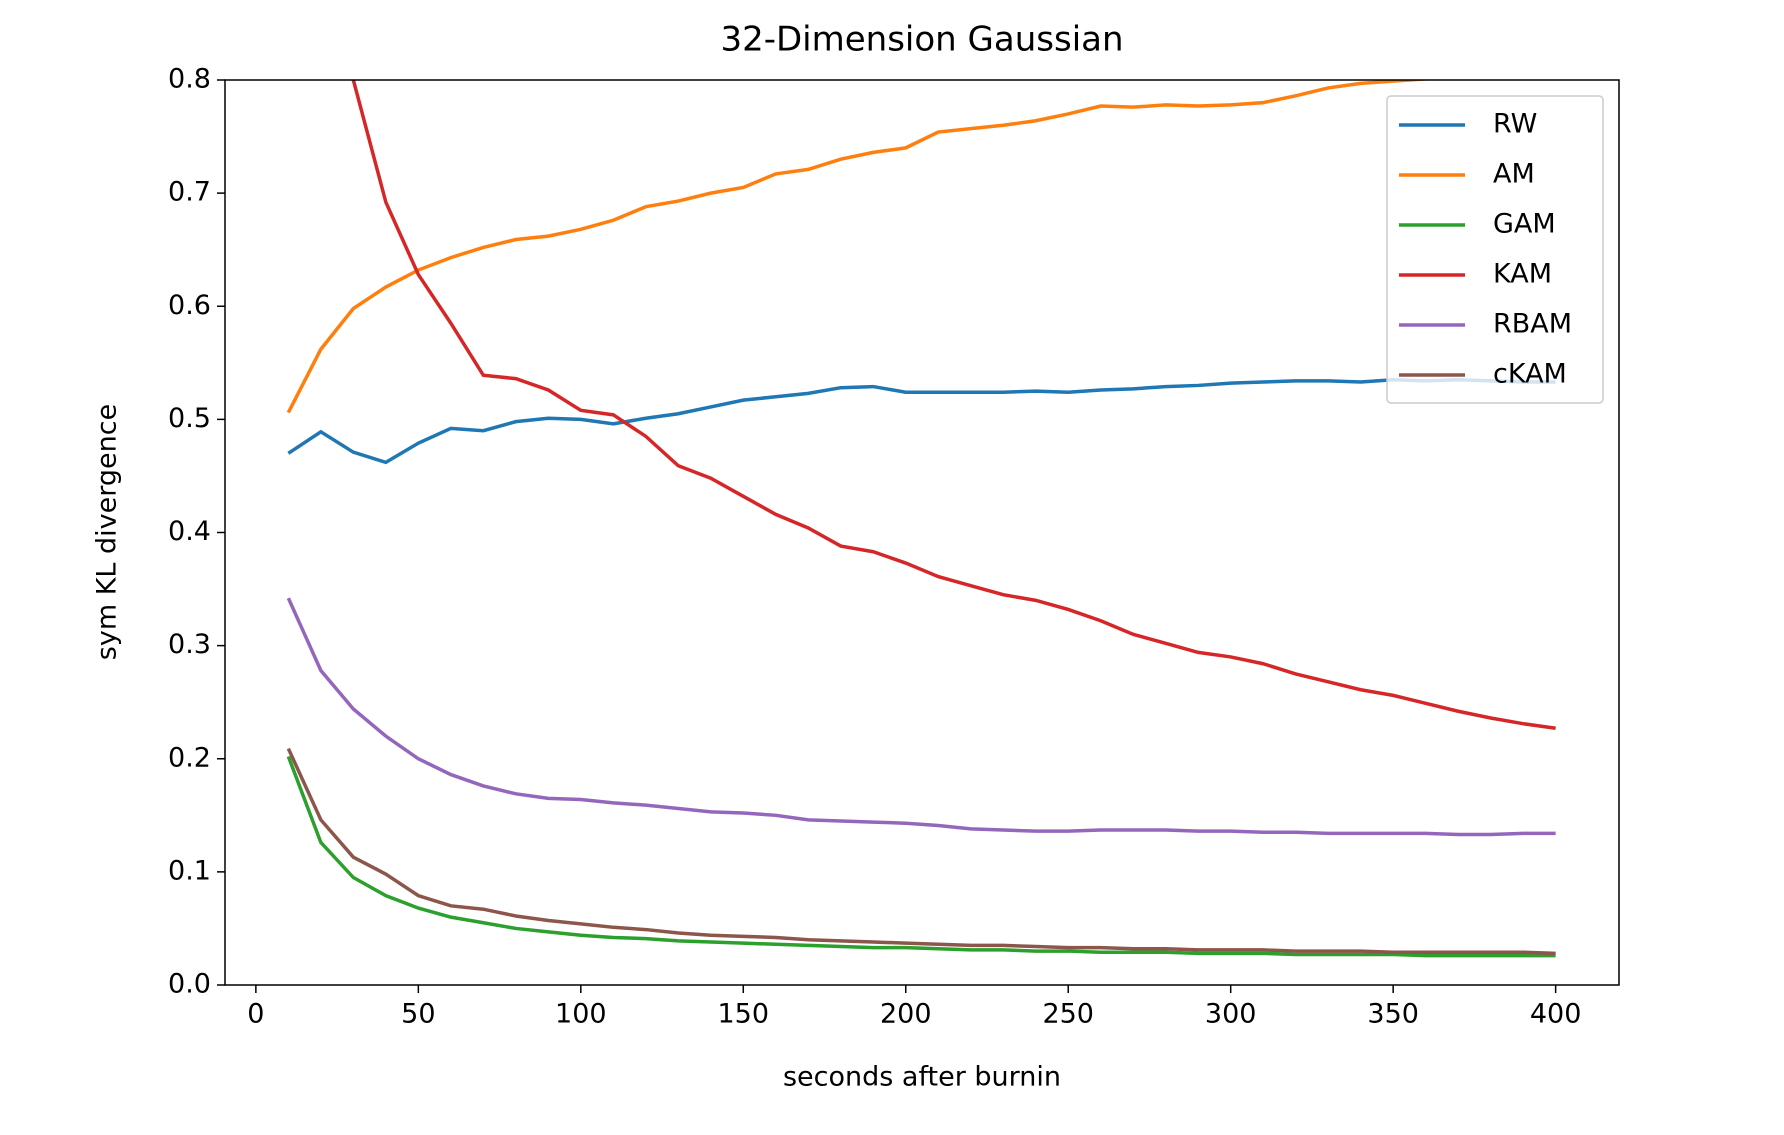 Image resolution: width=1784 pixels, height=1135 pixels. I want to click on y-tick-label: 0.0, so click(189, 984).